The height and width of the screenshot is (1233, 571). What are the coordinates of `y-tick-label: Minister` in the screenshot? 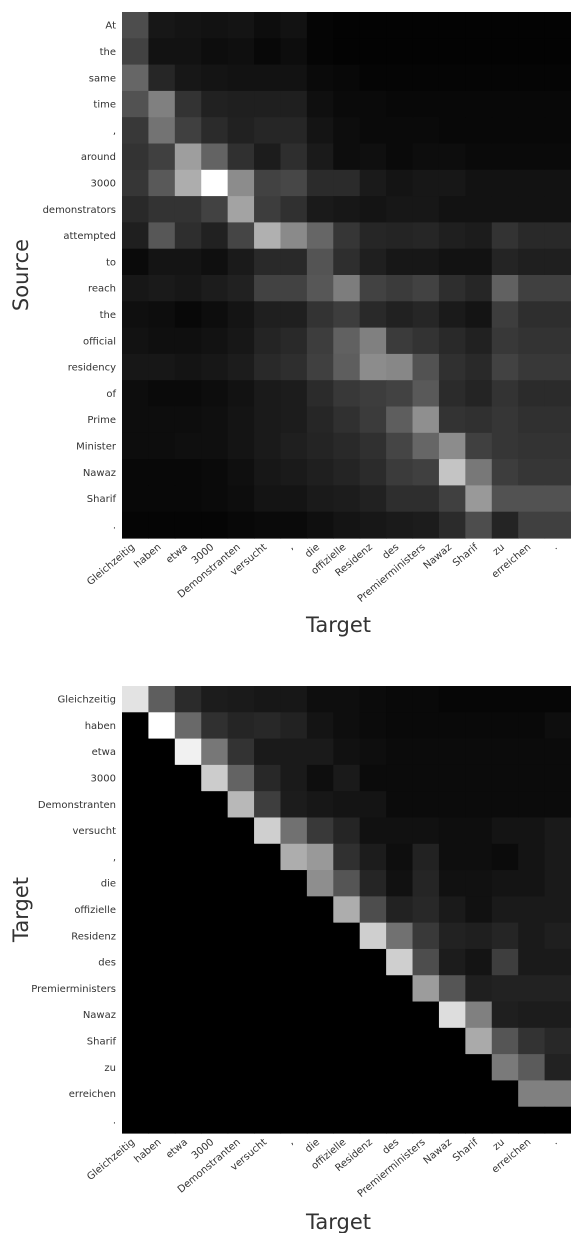 It's located at (96, 446).